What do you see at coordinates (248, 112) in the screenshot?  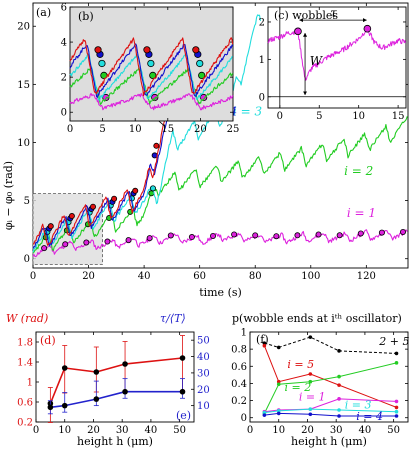 I see `series-label-3: i = 3` at bounding box center [248, 112].